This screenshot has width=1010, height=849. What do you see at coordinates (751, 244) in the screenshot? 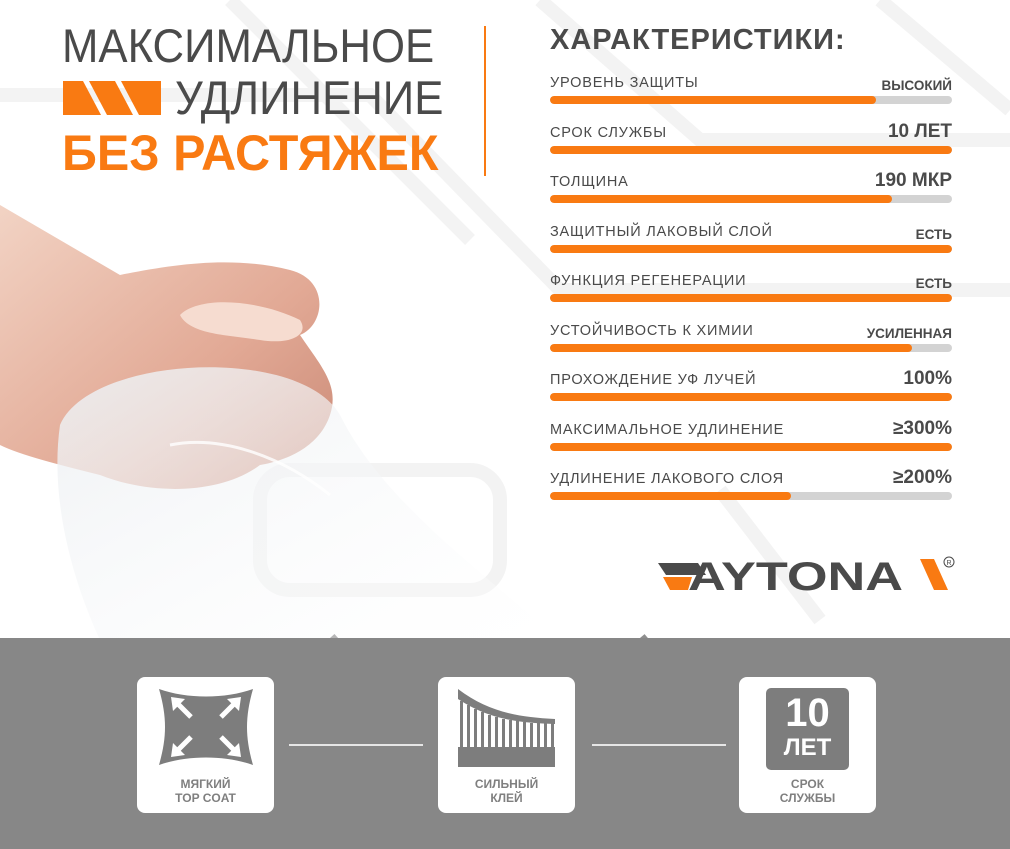
I see `spec-row: ЗАЩИТНЫЙ ЛАКОВЫЙ СЛОЙ ЕСТЬ` at bounding box center [751, 244].